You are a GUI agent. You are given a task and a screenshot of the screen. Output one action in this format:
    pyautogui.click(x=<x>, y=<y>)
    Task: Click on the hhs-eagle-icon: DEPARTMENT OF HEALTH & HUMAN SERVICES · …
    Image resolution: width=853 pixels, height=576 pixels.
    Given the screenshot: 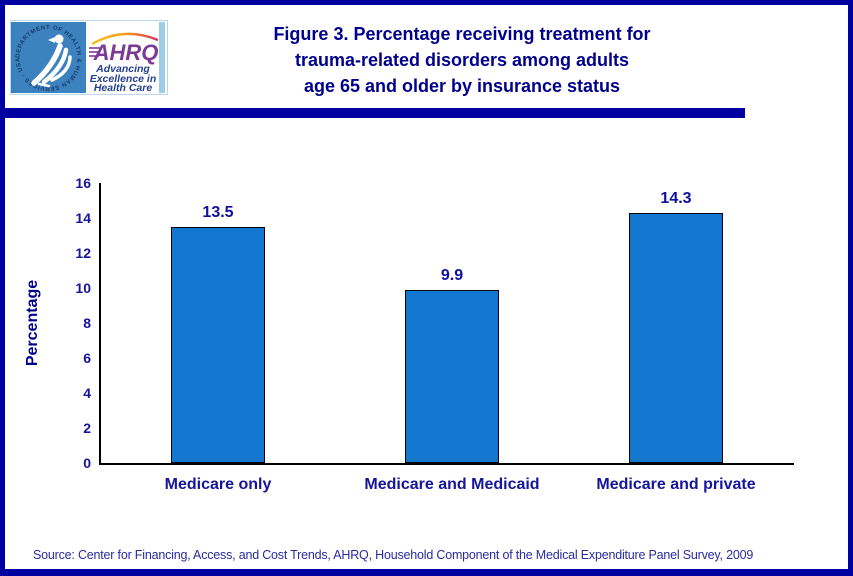 What is the action you would take?
    pyautogui.click(x=48, y=57)
    